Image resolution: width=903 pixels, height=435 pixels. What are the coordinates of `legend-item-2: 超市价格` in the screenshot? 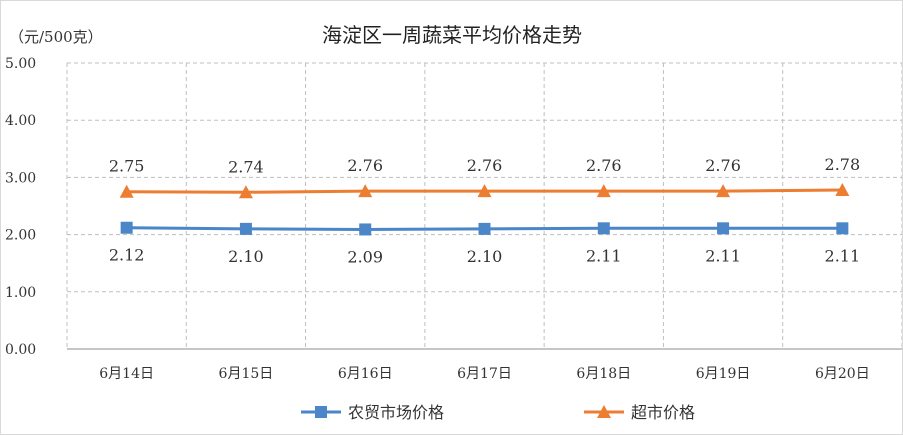 It's located at (639, 412).